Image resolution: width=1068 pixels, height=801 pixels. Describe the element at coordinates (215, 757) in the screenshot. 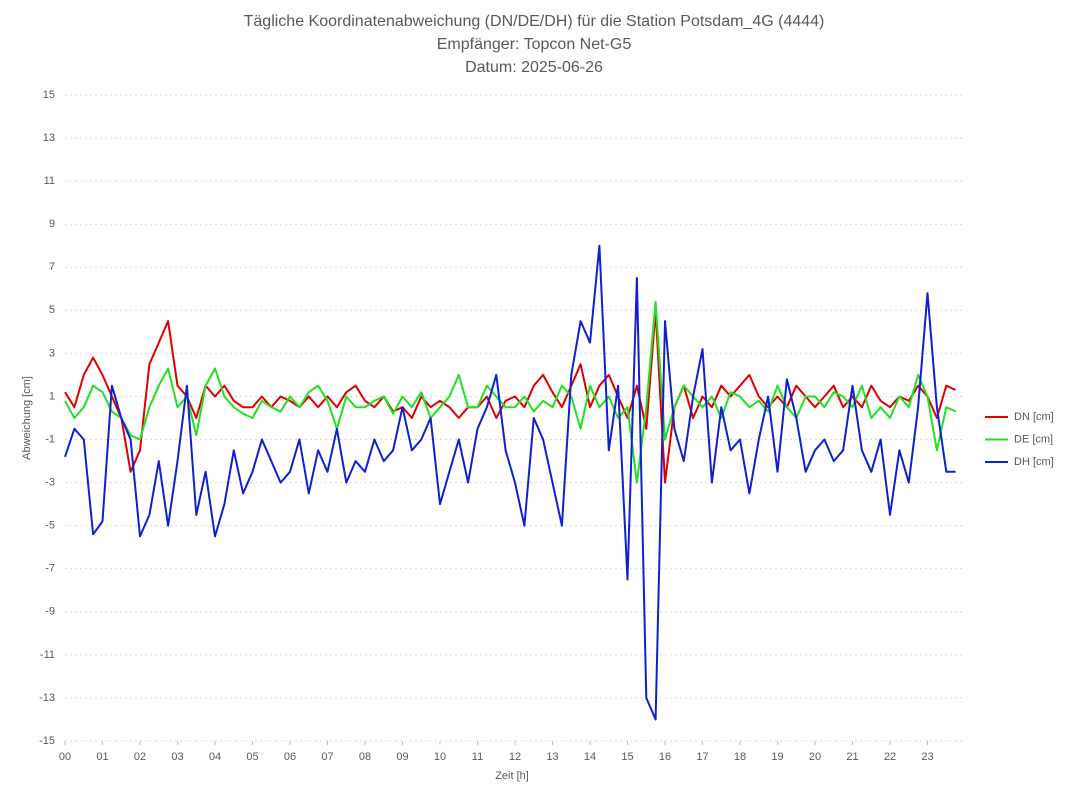

I see `x-tick-label: 04` at that location.